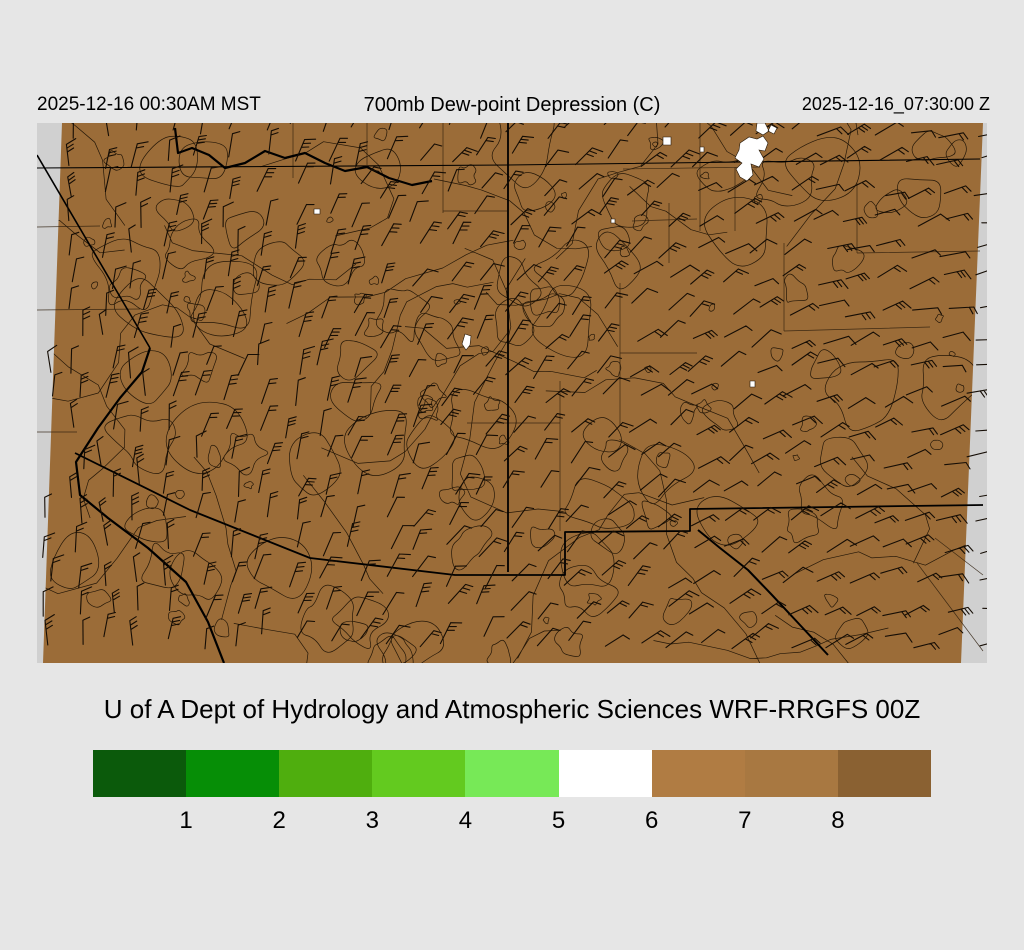 This screenshot has height=950, width=1024. What do you see at coordinates (558, 820) in the screenshot?
I see `colorbar-tick-label: 5` at bounding box center [558, 820].